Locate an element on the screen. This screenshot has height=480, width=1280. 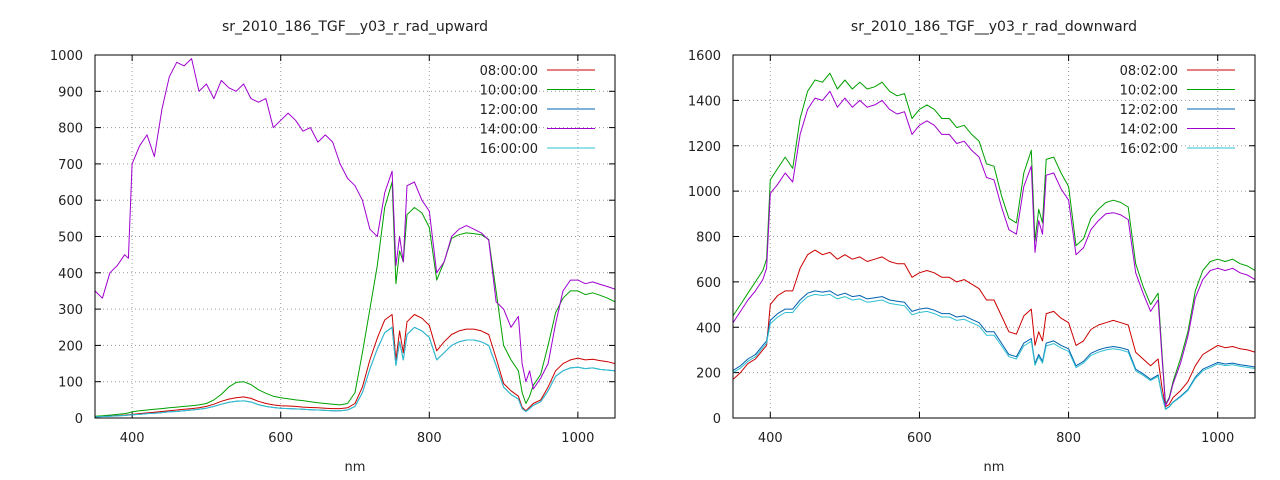
legend-label: 08:00:00 is located at coordinates (509, 71).